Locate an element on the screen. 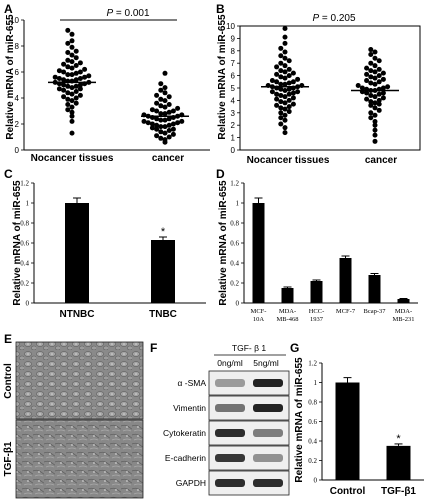  y-tick-label: 0 is located at coordinates (233, 150).